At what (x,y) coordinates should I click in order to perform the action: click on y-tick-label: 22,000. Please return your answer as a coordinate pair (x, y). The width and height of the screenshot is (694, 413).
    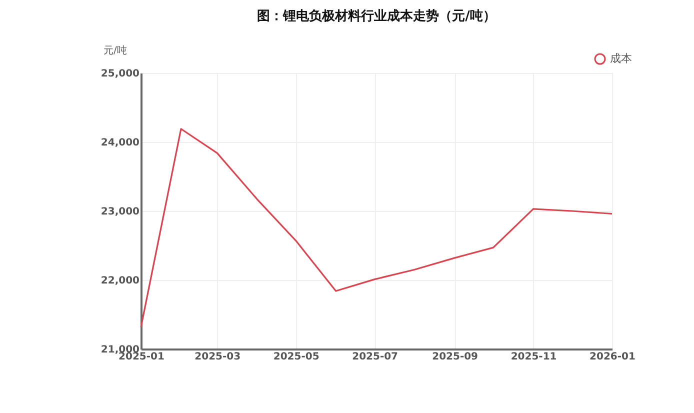
    Looking at the image, I should click on (120, 281).